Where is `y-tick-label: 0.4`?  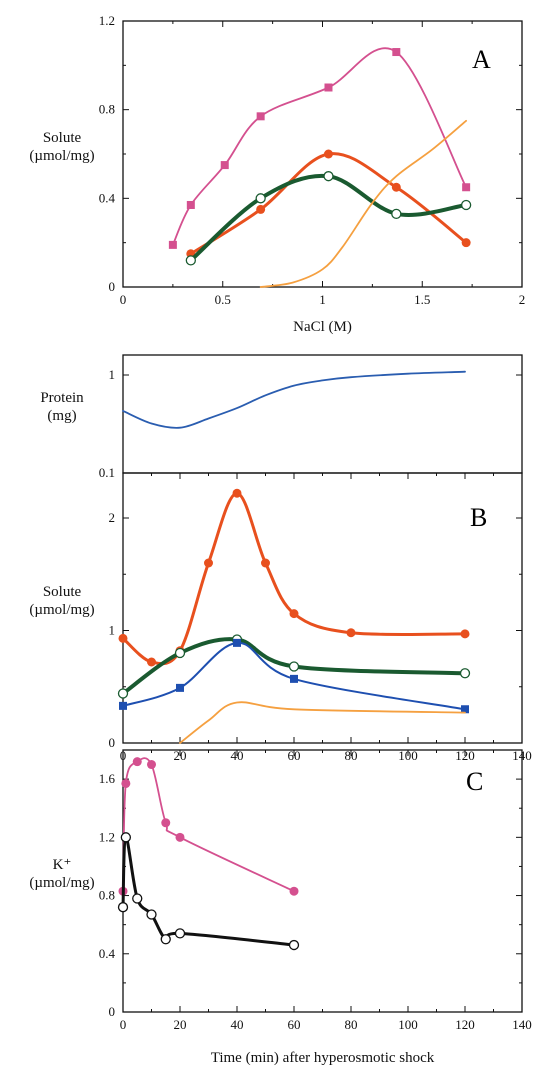 y-tick-label: 0.4 is located at coordinates (107, 953).